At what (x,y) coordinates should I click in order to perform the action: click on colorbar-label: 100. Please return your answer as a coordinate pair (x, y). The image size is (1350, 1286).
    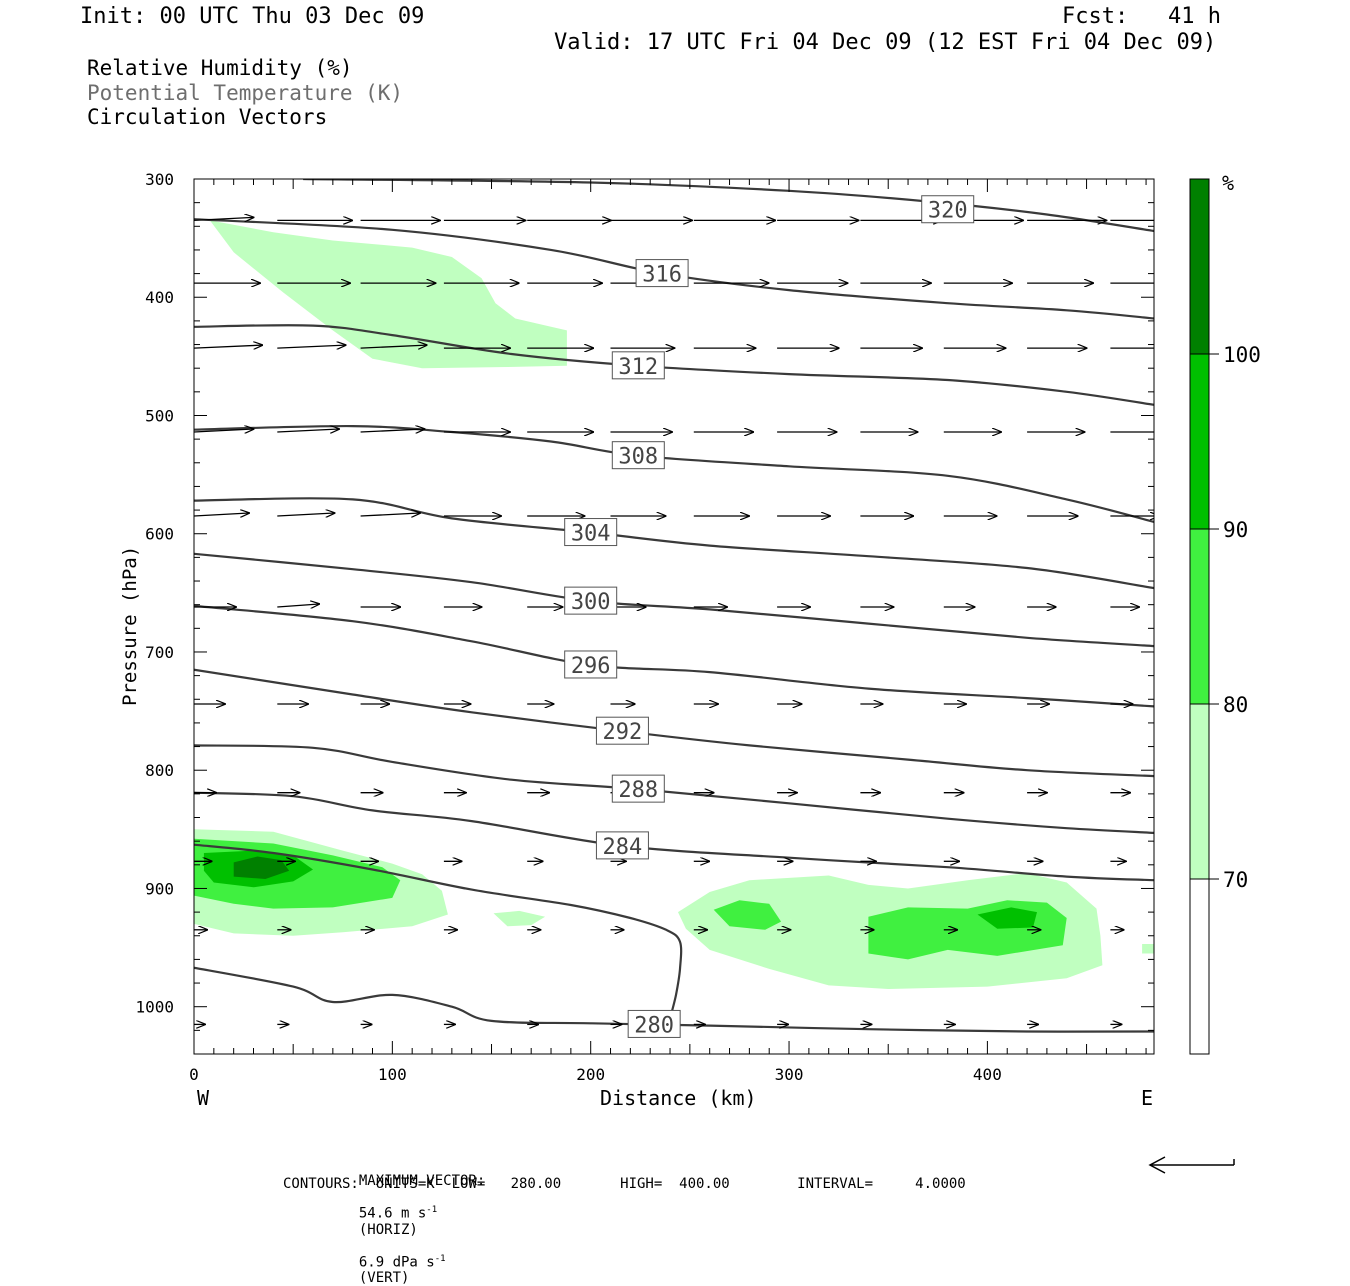
    Looking at the image, I should click on (1242, 355).